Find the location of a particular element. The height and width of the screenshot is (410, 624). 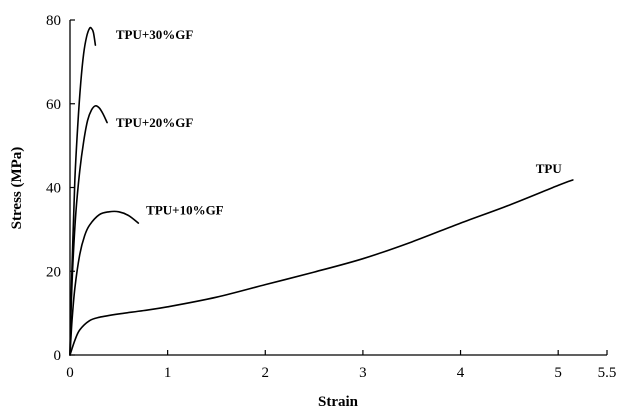

y-tick-label: 60 is located at coordinates (53, 105).